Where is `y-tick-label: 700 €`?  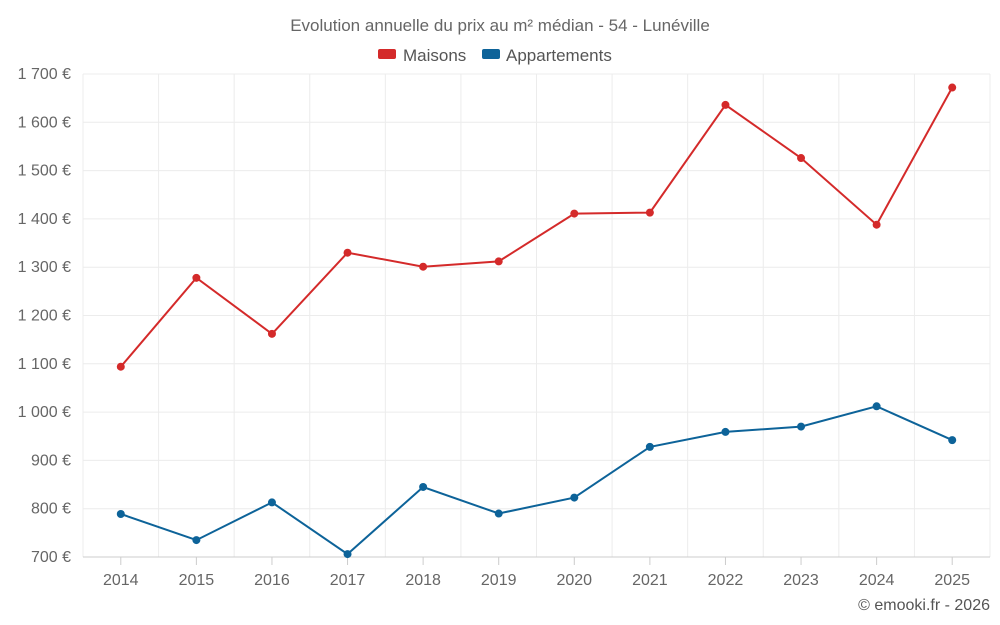 y-tick-label: 700 € is located at coordinates (51, 557).